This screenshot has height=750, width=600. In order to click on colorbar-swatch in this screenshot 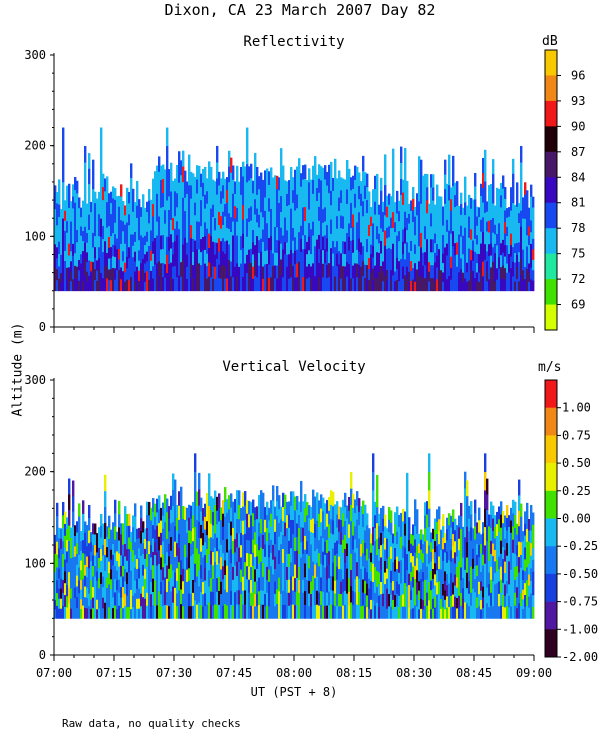, I will do `click(551, 643)`.